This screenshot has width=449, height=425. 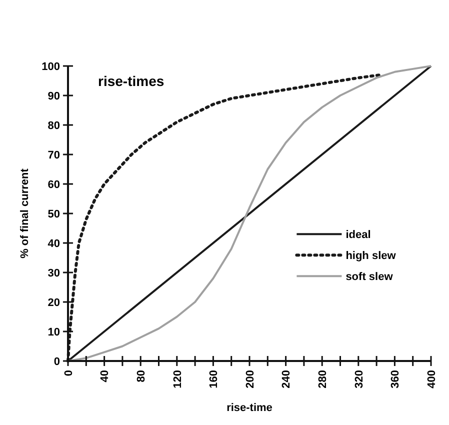 I want to click on y-axis-title: % of final current, so click(x=24, y=213).